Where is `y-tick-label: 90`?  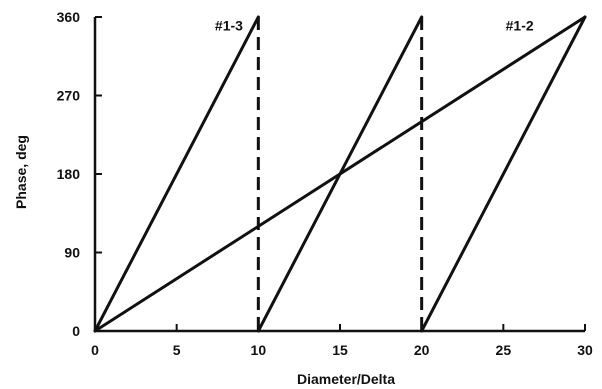 y-tick-label: 90 is located at coordinates (72, 253).